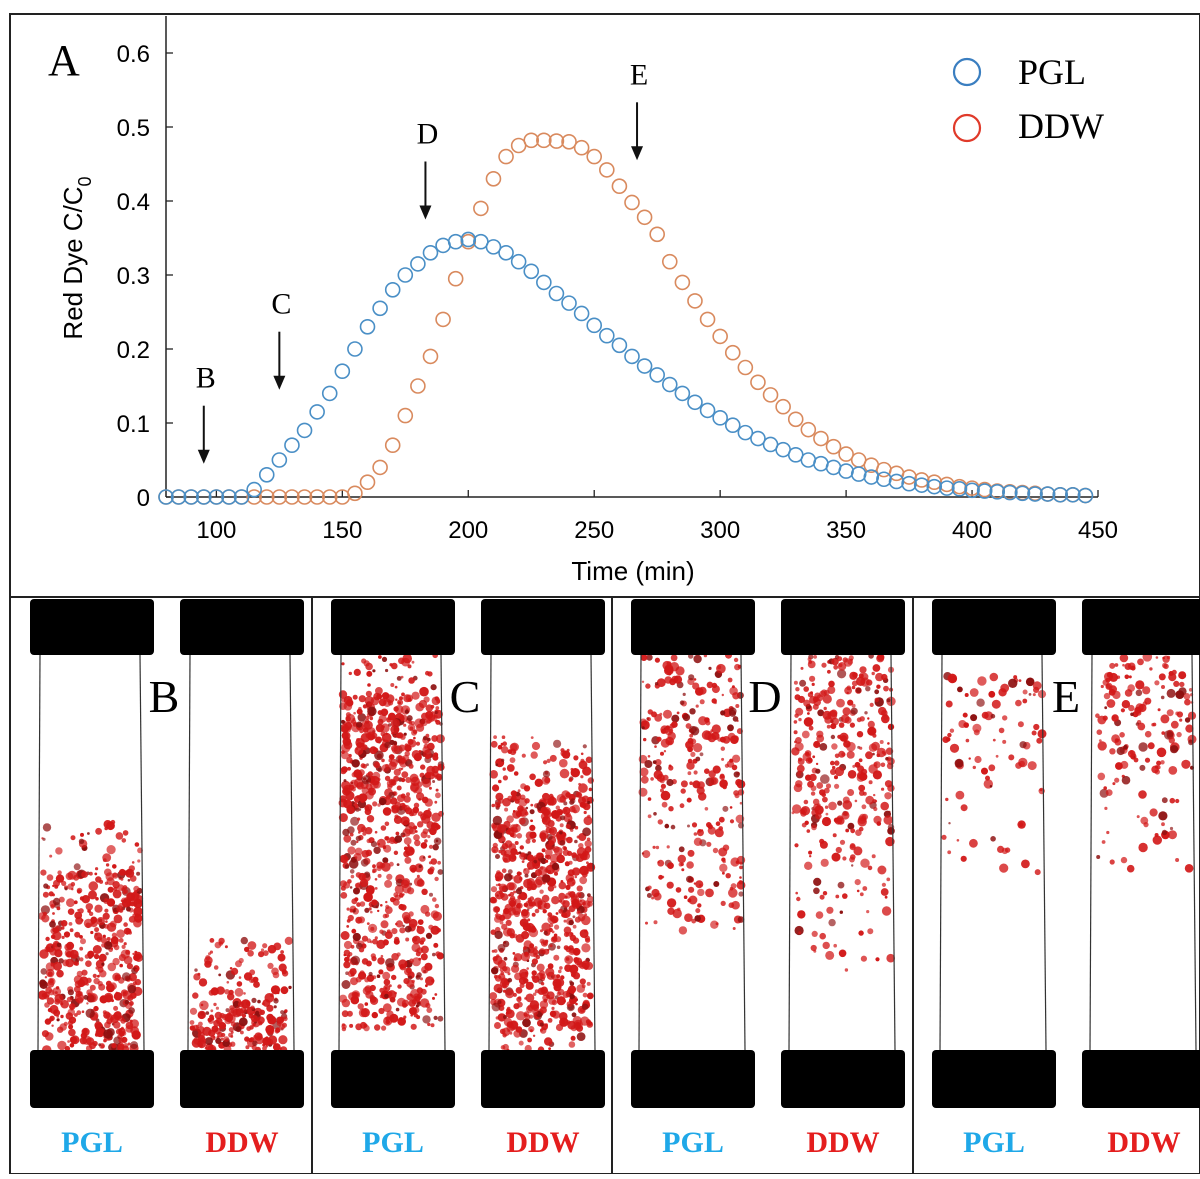  I want to click on label-ddw: DDW, so click(842, 1142).